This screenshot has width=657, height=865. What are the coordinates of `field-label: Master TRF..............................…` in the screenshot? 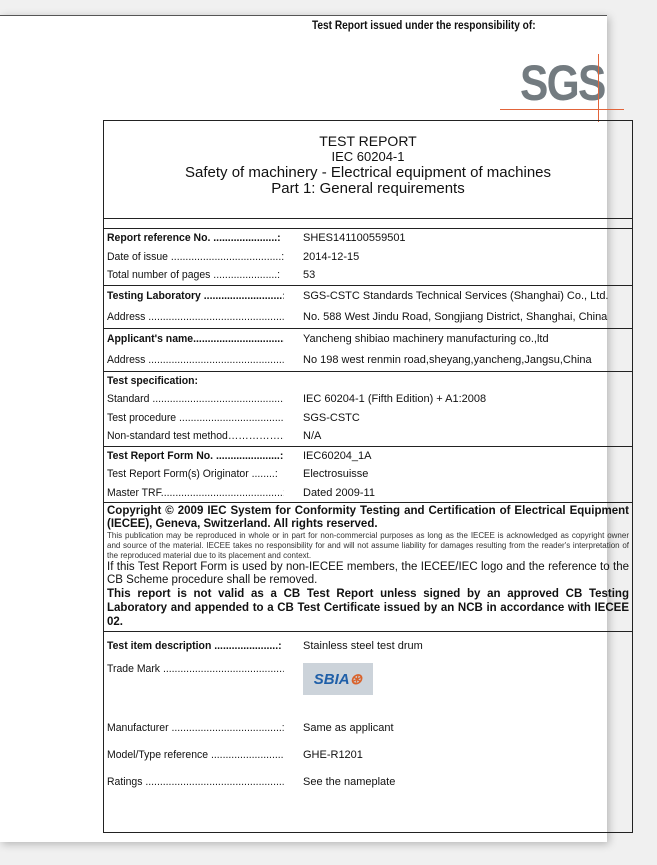 It's located at (195, 492).